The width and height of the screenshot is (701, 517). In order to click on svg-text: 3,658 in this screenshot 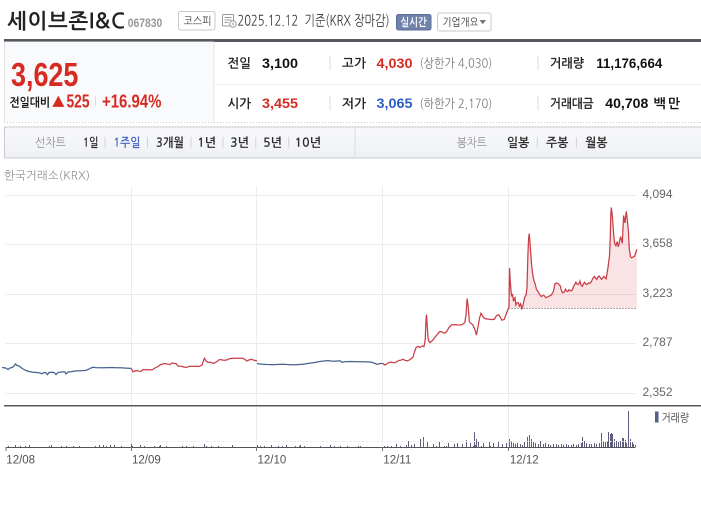, I will do `click(657, 243)`.